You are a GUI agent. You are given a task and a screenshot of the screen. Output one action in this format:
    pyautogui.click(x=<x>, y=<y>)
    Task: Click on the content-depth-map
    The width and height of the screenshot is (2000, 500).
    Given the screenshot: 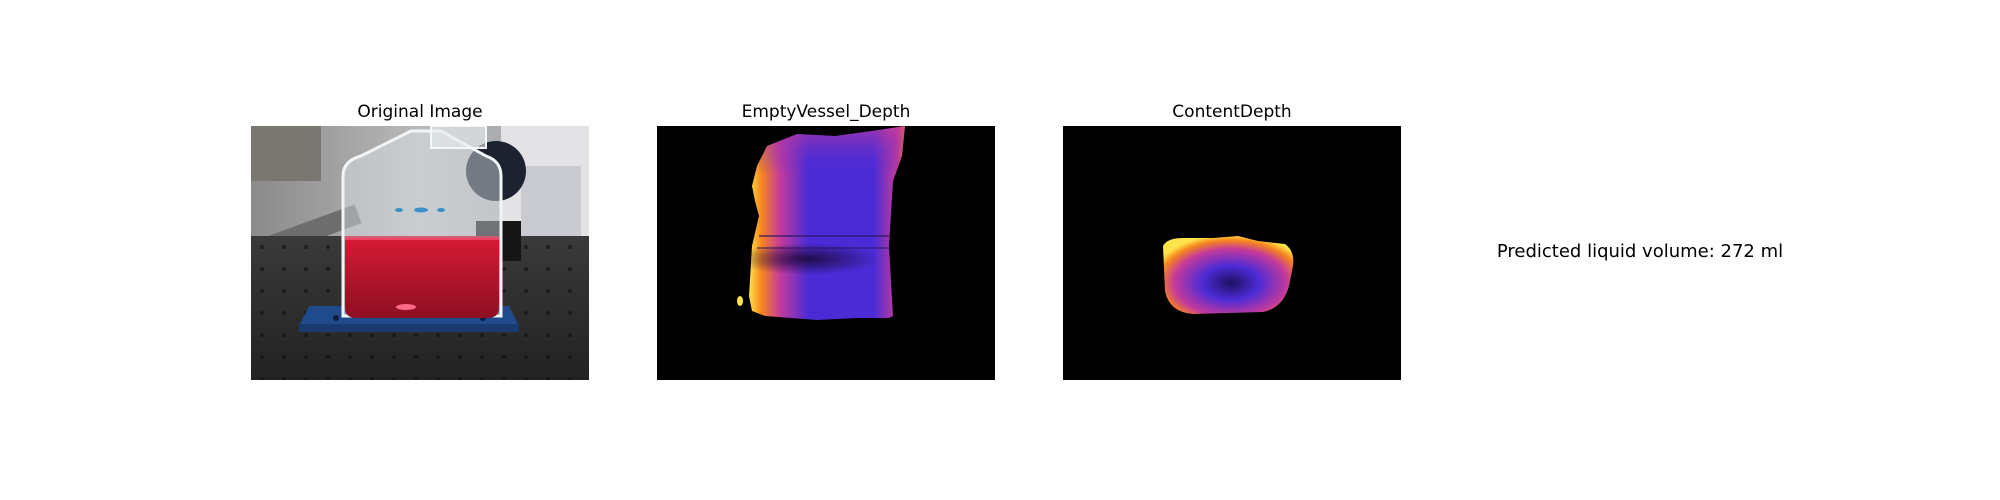 What is the action you would take?
    pyautogui.click(x=1232, y=253)
    